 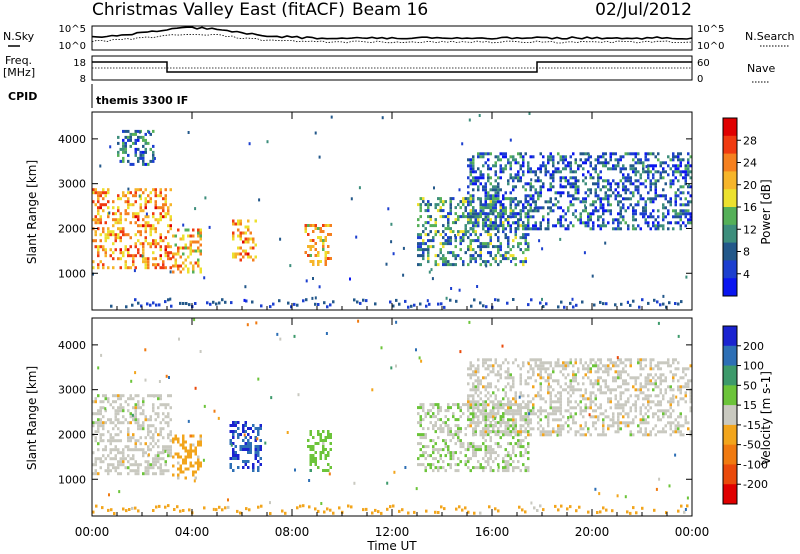 What do you see at coordinates (392, 67) in the screenshot?
I see `frequency-trace` at bounding box center [392, 67].